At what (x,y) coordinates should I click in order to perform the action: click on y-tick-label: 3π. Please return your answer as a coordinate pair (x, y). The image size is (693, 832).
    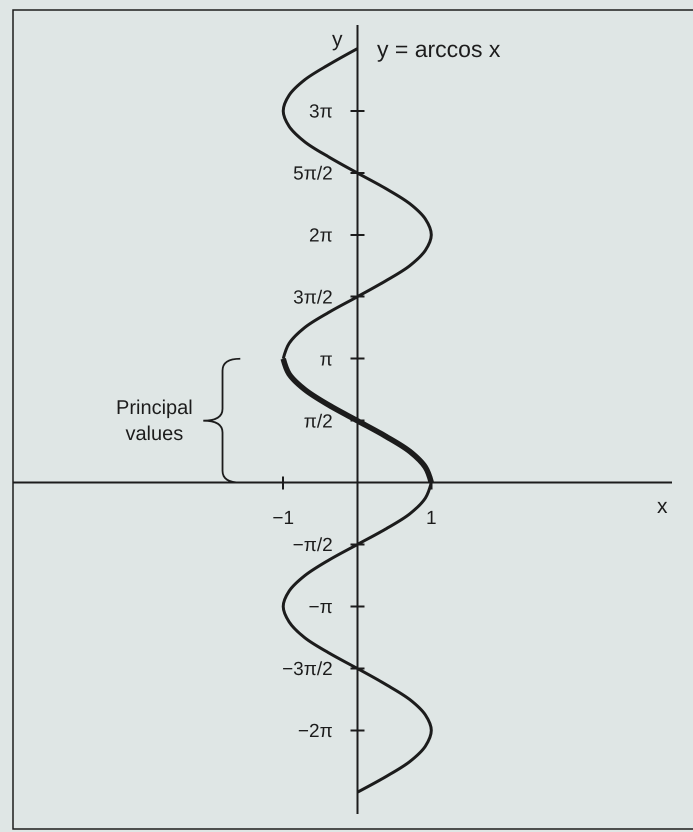
    Looking at the image, I should click on (321, 111).